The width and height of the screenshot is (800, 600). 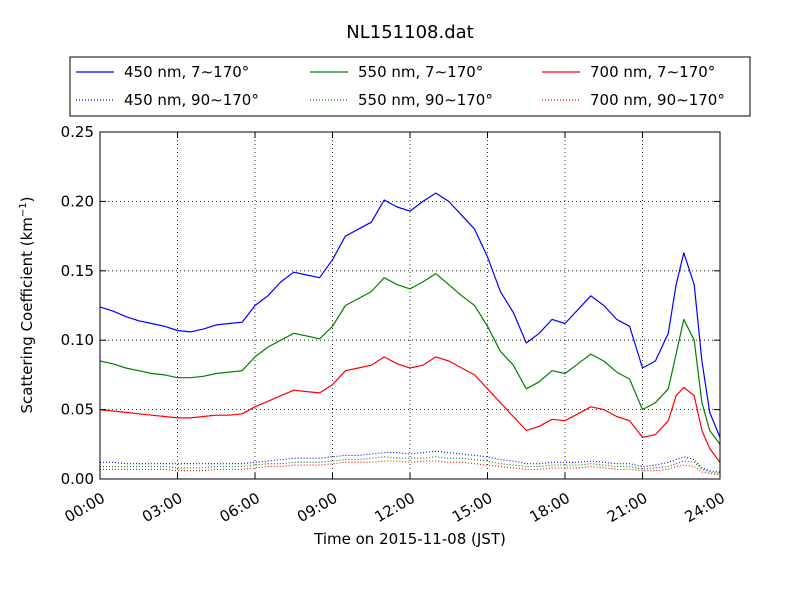 I want to click on x-axis-label: Time on 2015-11-08 (JST), so click(x=409, y=539).